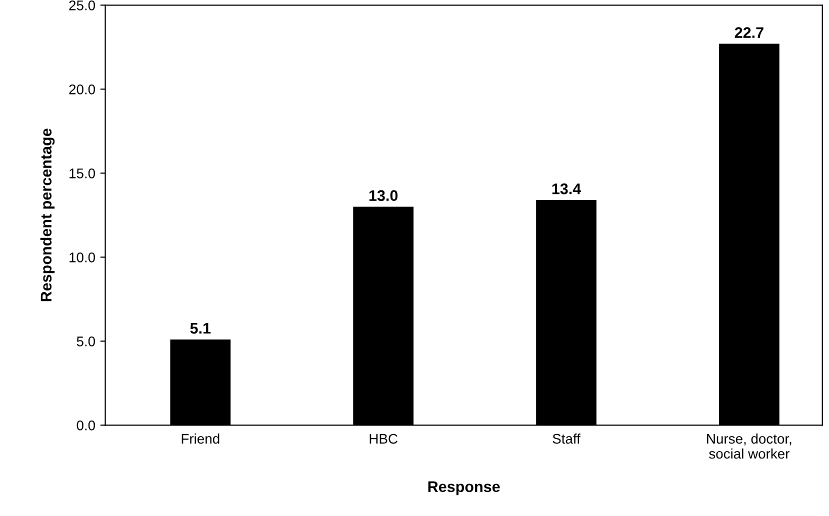  Describe the element at coordinates (566, 439) in the screenshot. I see `x-tick-label: Staff` at that location.